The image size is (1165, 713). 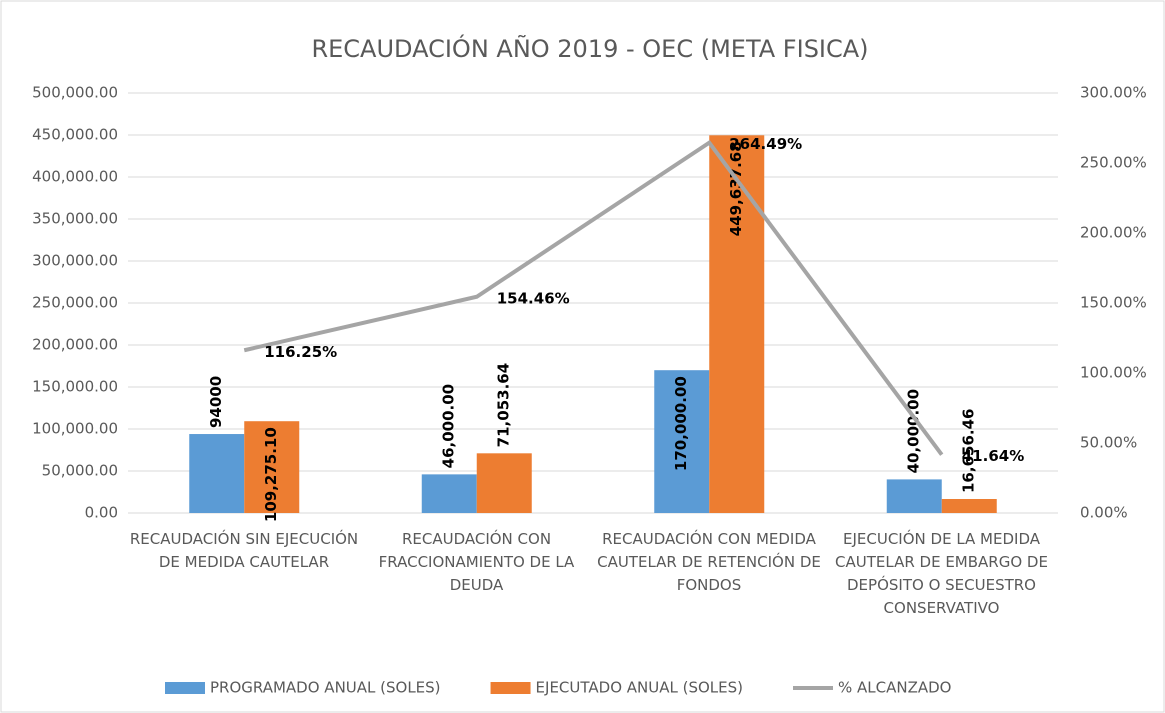 I want to click on y-tick-label: 0.00, so click(x=101, y=513).